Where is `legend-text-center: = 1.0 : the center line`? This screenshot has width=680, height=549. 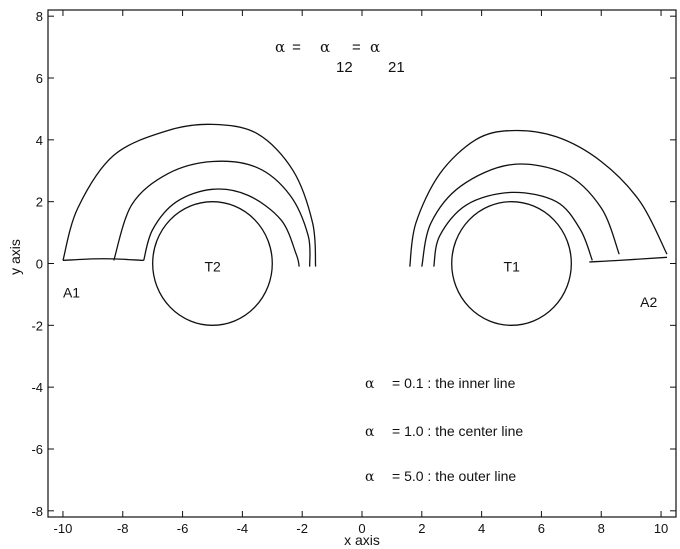 legend-text-center: = 1.0 : the center line is located at coordinates (457, 431).